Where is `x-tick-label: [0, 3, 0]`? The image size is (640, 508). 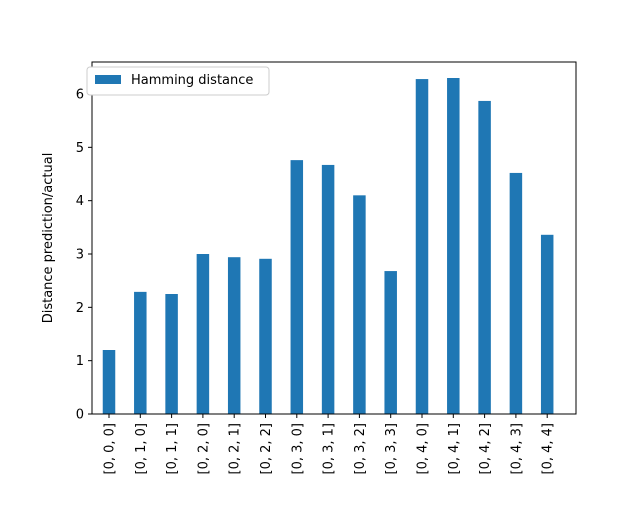 x-tick-label: [0, 3, 0] is located at coordinates (297, 449).